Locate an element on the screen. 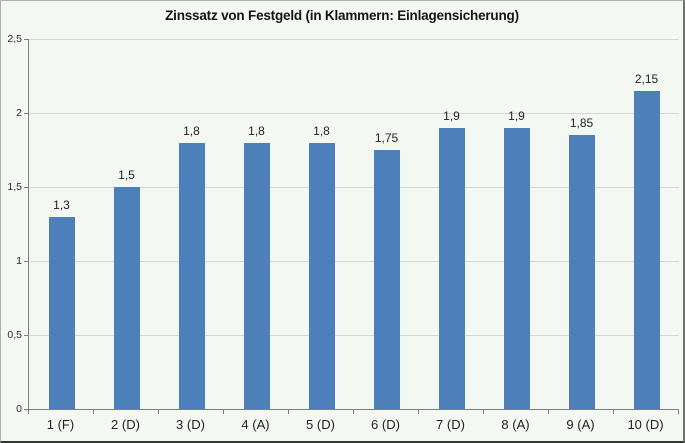 This screenshot has height=443, width=685. x-axis-category-label: 7 (D) is located at coordinates (450, 424).